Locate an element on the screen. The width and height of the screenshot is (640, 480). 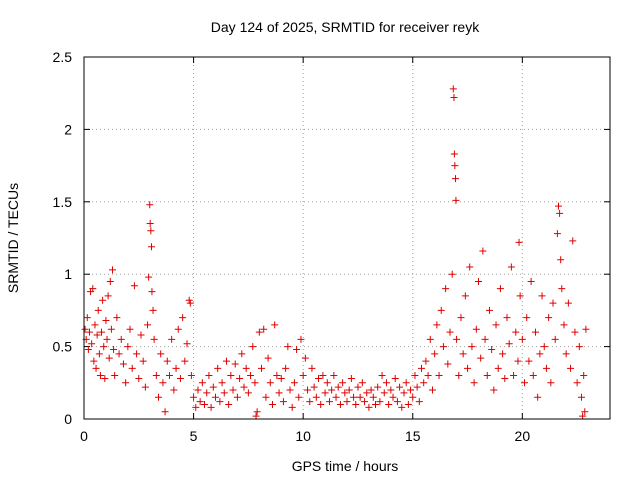
y-tick-label: 2 is located at coordinates (68, 129).